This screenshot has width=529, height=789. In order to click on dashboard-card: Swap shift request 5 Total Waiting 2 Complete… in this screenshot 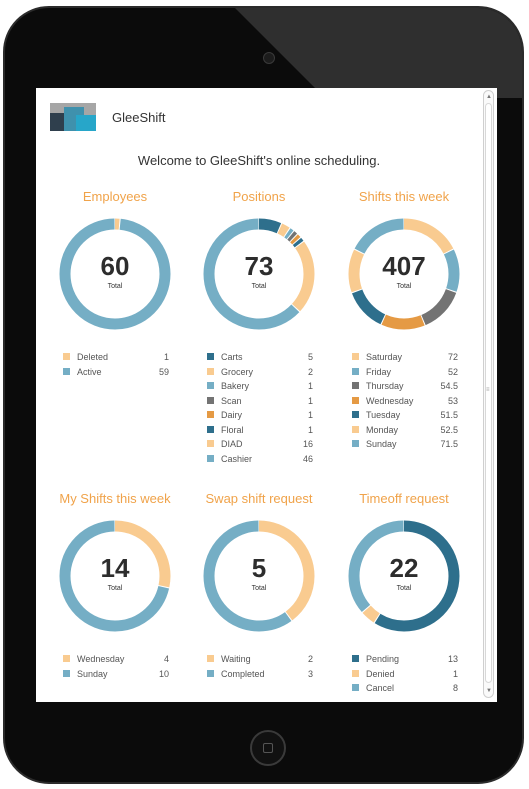, I will do `click(259, 585)`.